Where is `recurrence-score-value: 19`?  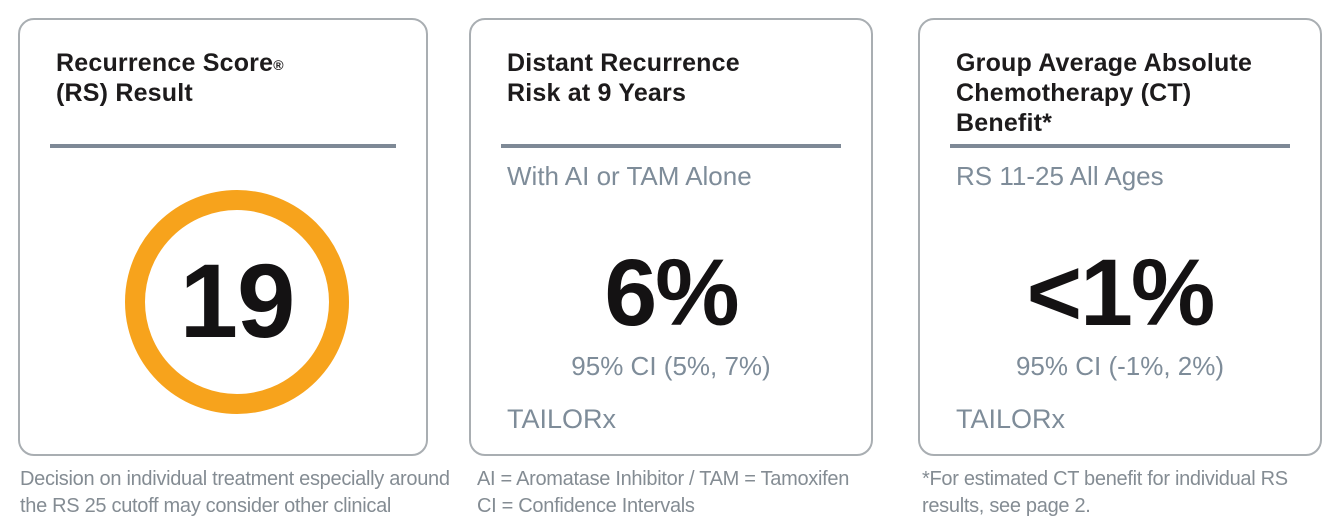 recurrence-score-value: 19 is located at coordinates (237, 301).